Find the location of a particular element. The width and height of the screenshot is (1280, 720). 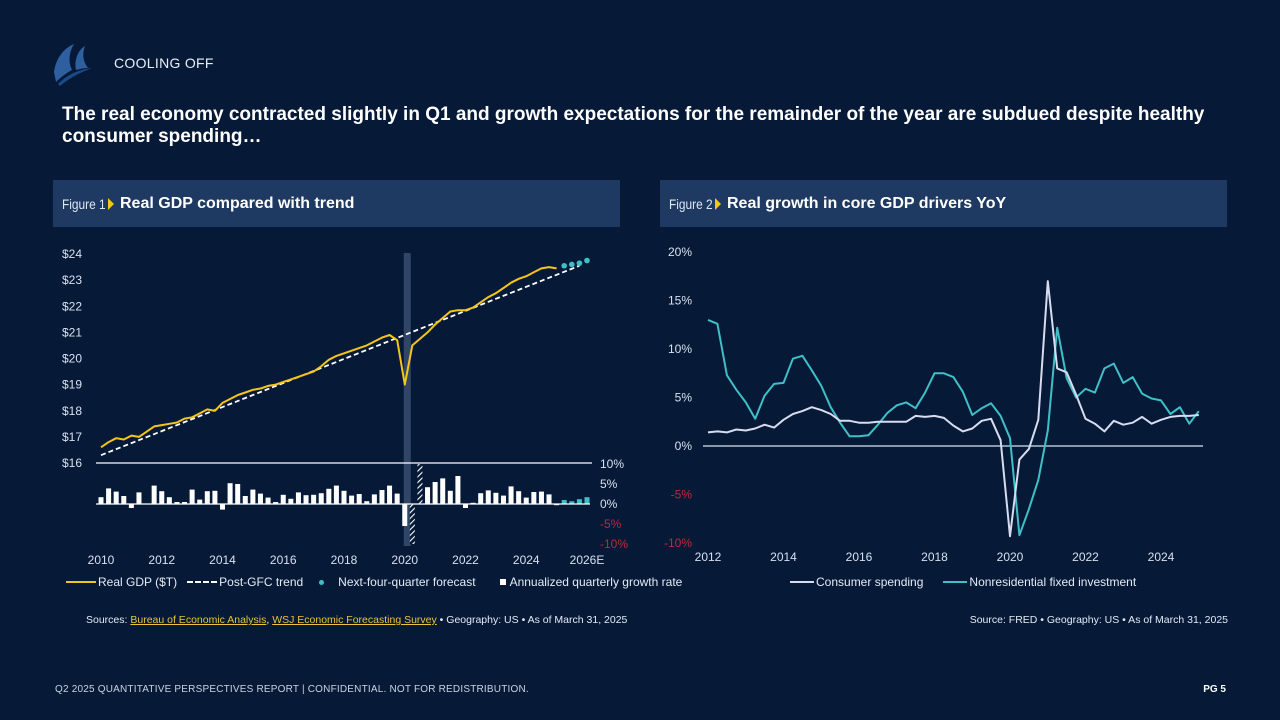

legend-forecast-label: Next-four-quarter forecast is located at coordinates (407, 582).